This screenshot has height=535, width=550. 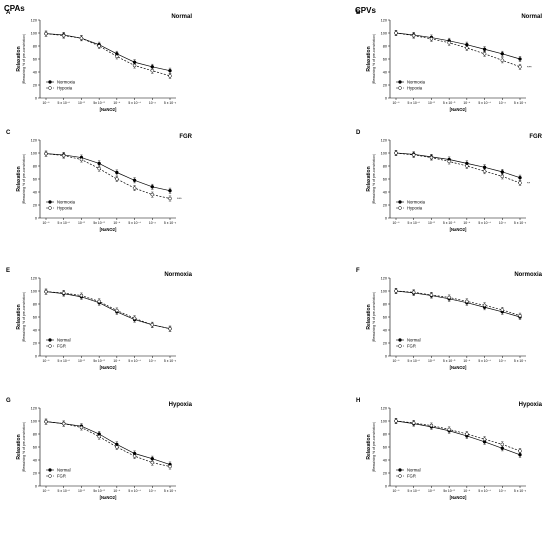 I want to click on y-tick-label: 120, so click(x=34, y=140).